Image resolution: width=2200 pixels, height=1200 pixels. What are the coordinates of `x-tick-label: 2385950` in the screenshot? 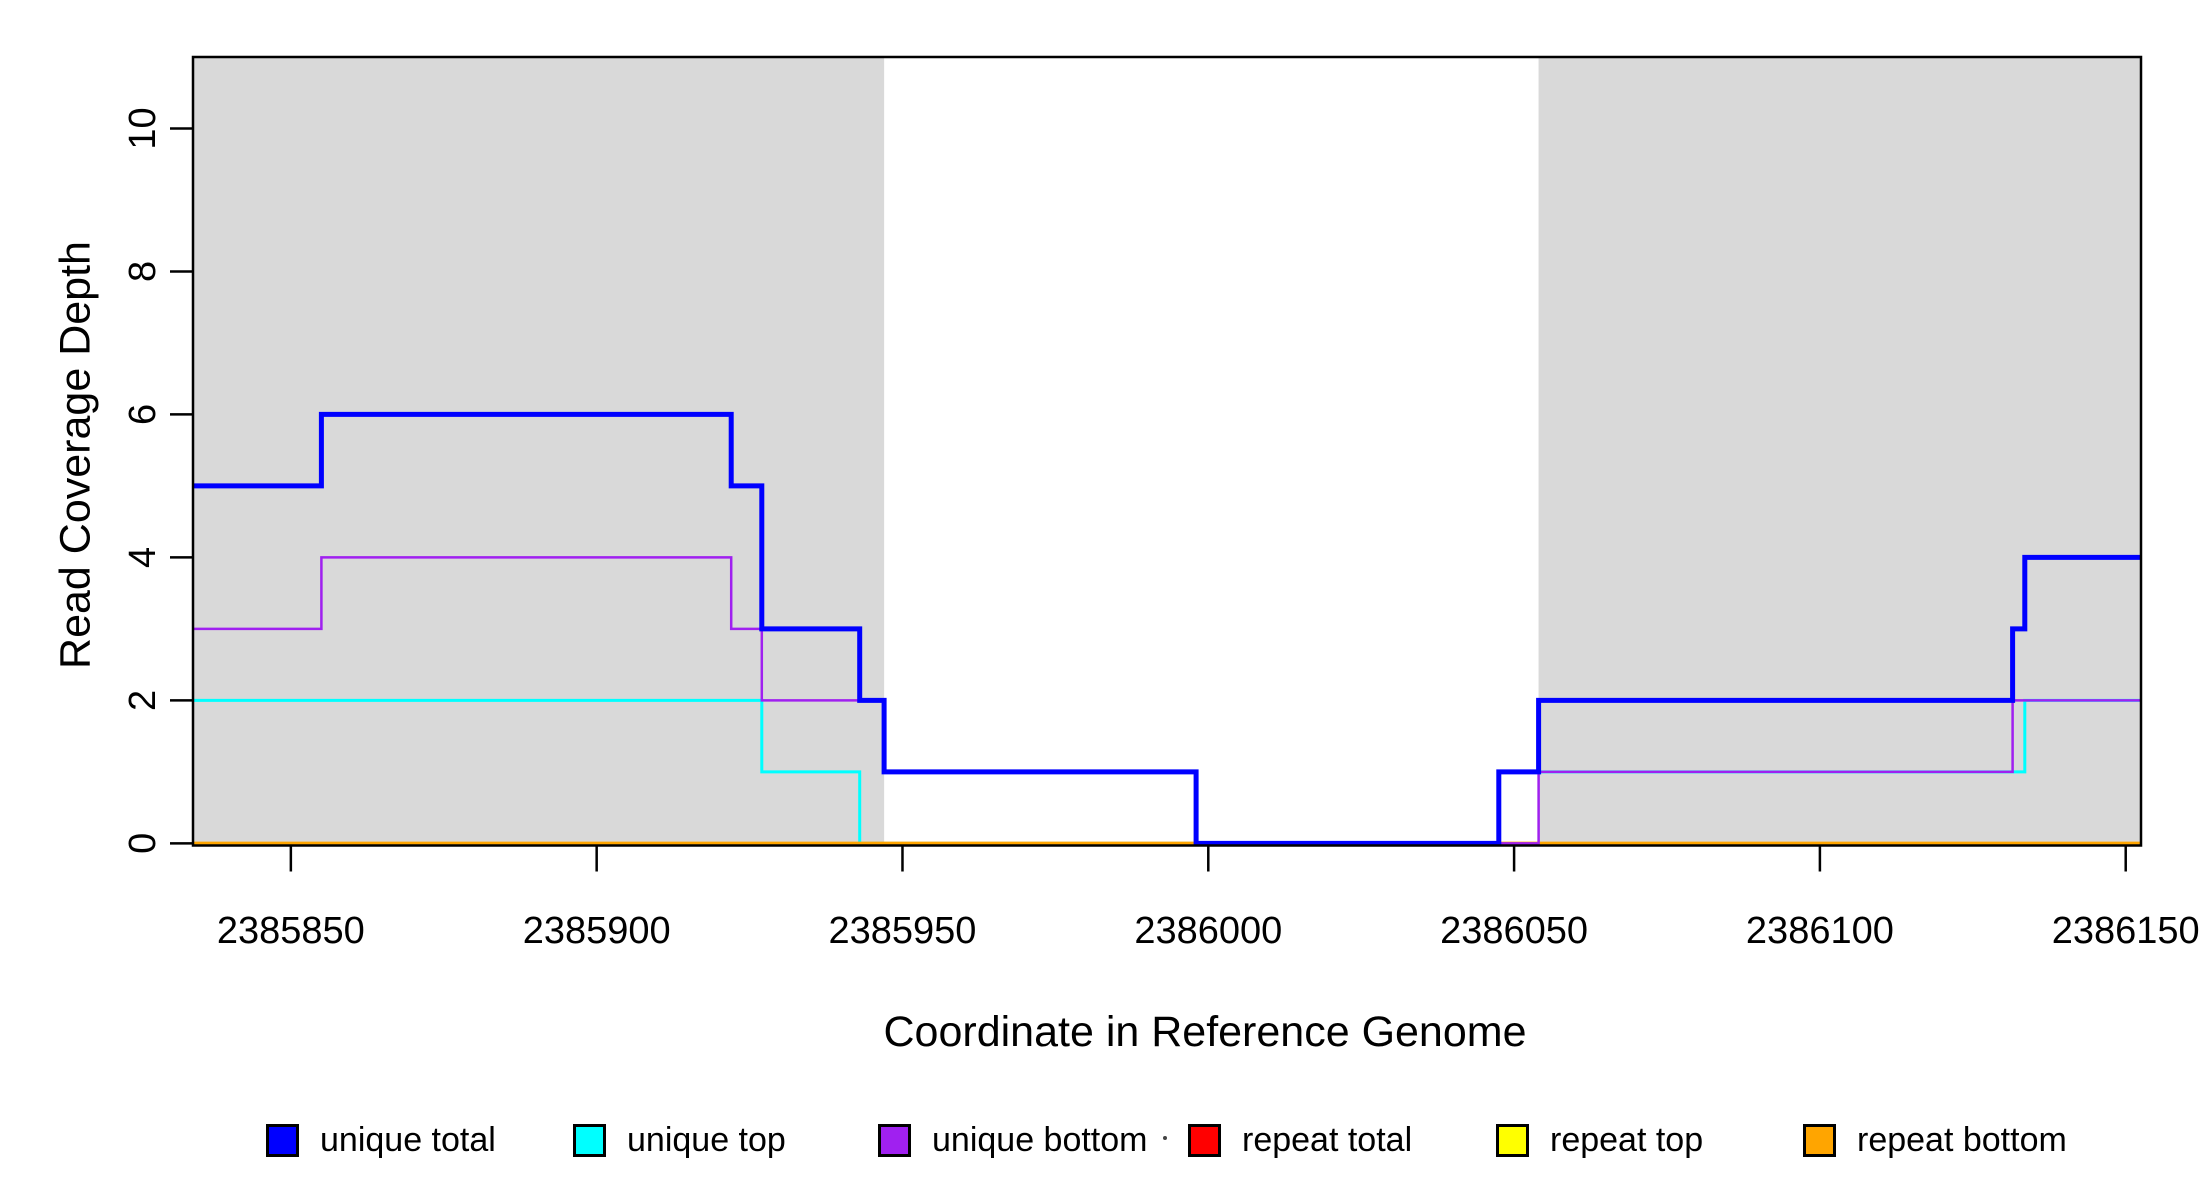 It's located at (903, 931).